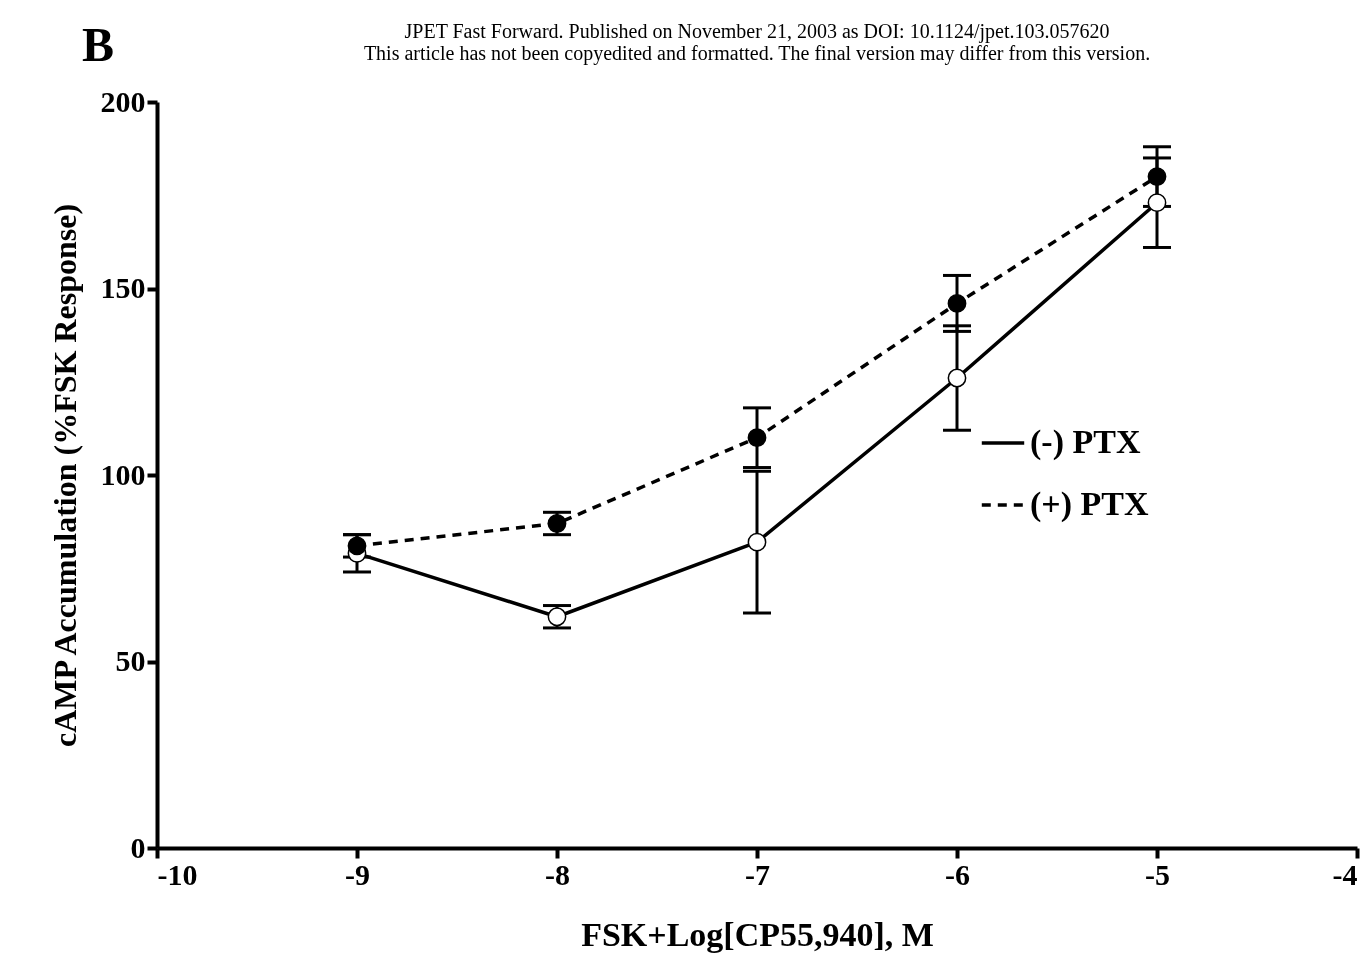 The image size is (1372, 972). What do you see at coordinates (757, 31) in the screenshot?
I see `text: JPET Fast Forward. Published on November 21, 2003 as DOI: 10.1124/jpet.103.057620` at bounding box center [757, 31].